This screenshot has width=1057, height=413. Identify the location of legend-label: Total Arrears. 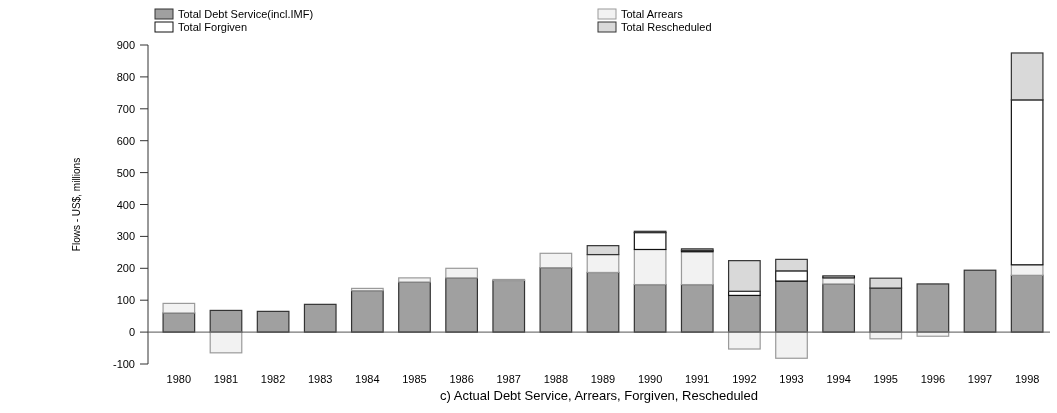
(652, 14).